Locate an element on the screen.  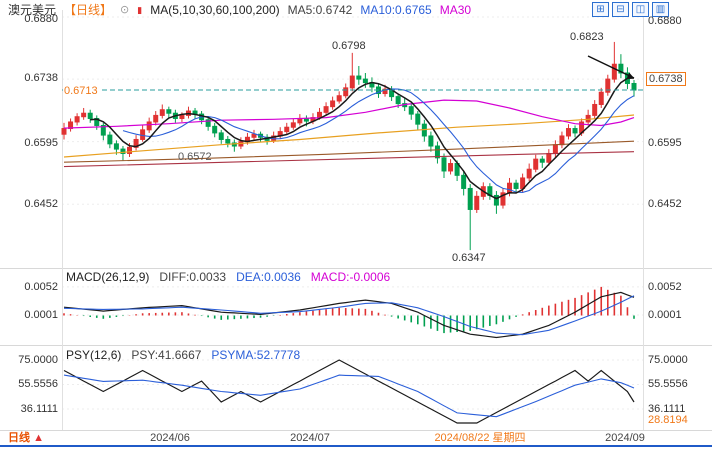
chart-settings-icon: ⊙ is located at coordinates (125, 10).